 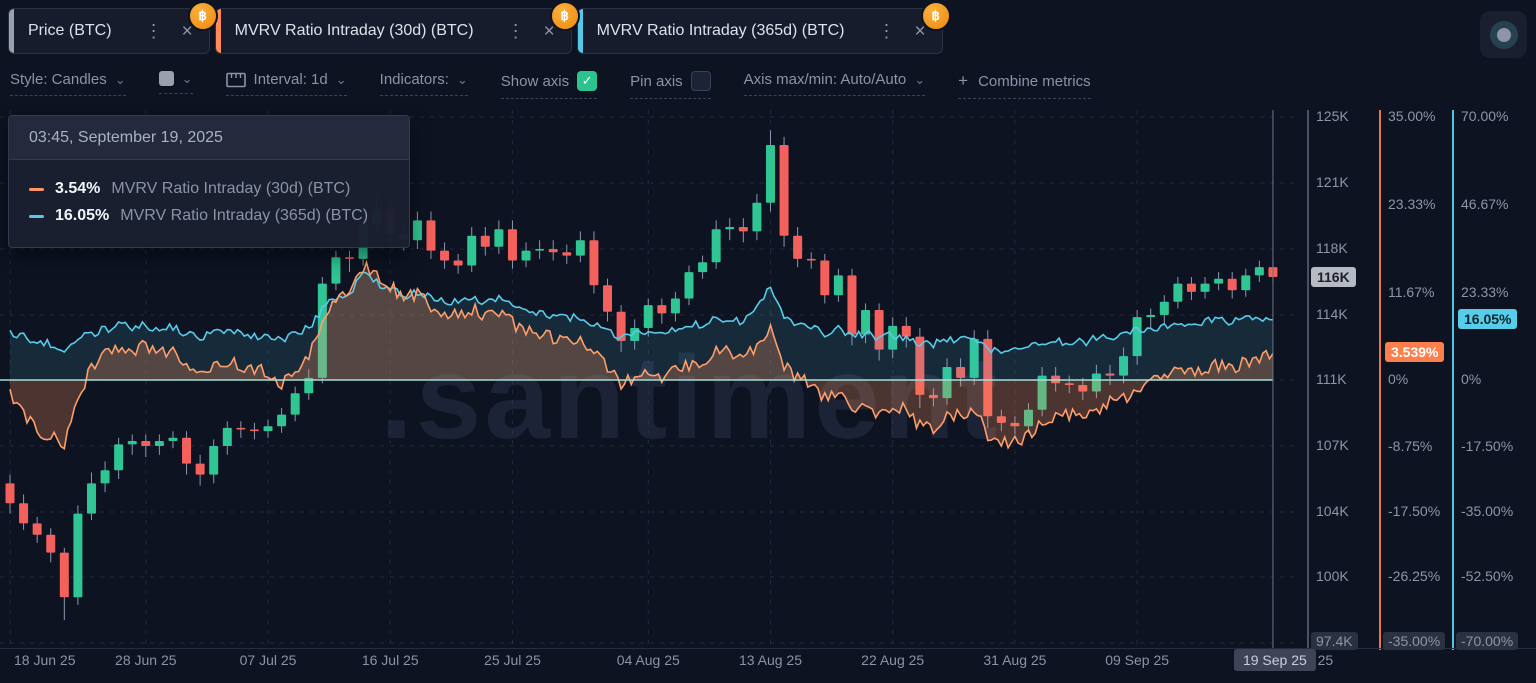 What do you see at coordinates (1332, 511) in the screenshot?
I see `y-tick-label: 104K` at bounding box center [1332, 511].